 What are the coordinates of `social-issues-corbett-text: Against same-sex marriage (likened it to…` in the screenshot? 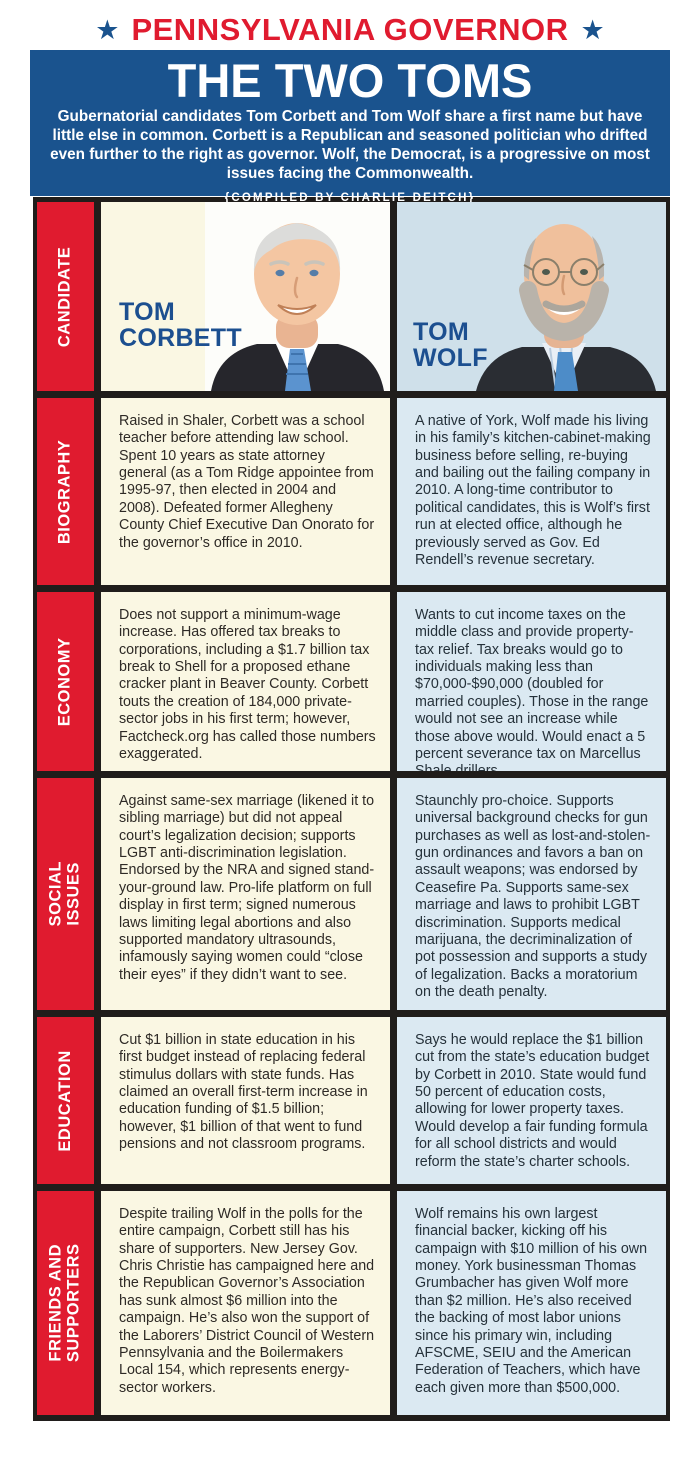 It's located at (245, 894).